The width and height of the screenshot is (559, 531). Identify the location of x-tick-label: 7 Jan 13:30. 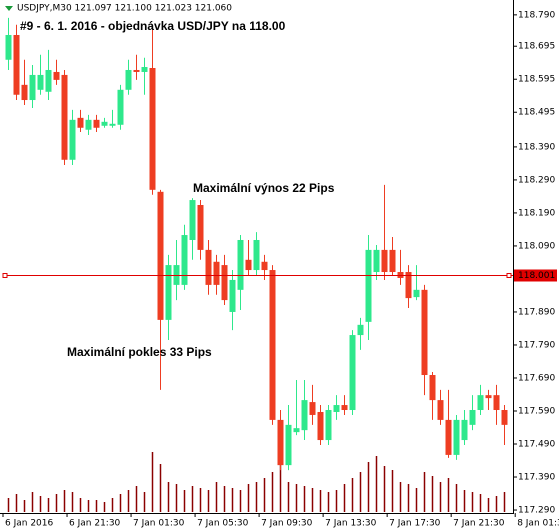
(351, 524).